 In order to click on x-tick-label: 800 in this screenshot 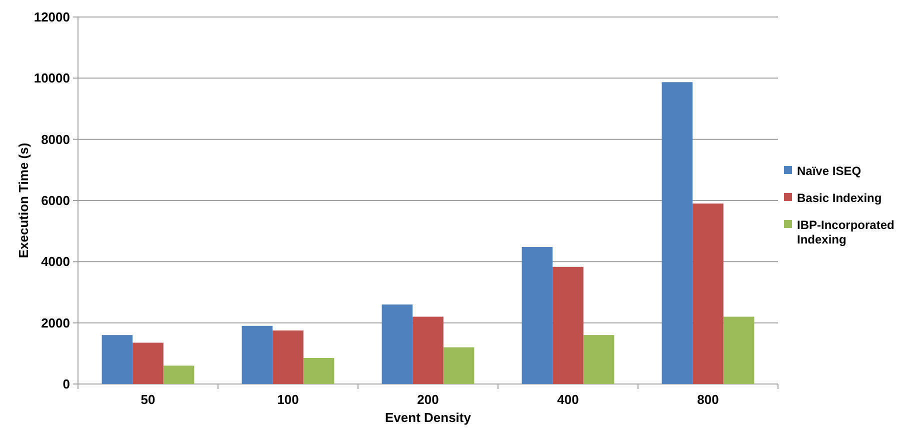, I will do `click(708, 399)`.